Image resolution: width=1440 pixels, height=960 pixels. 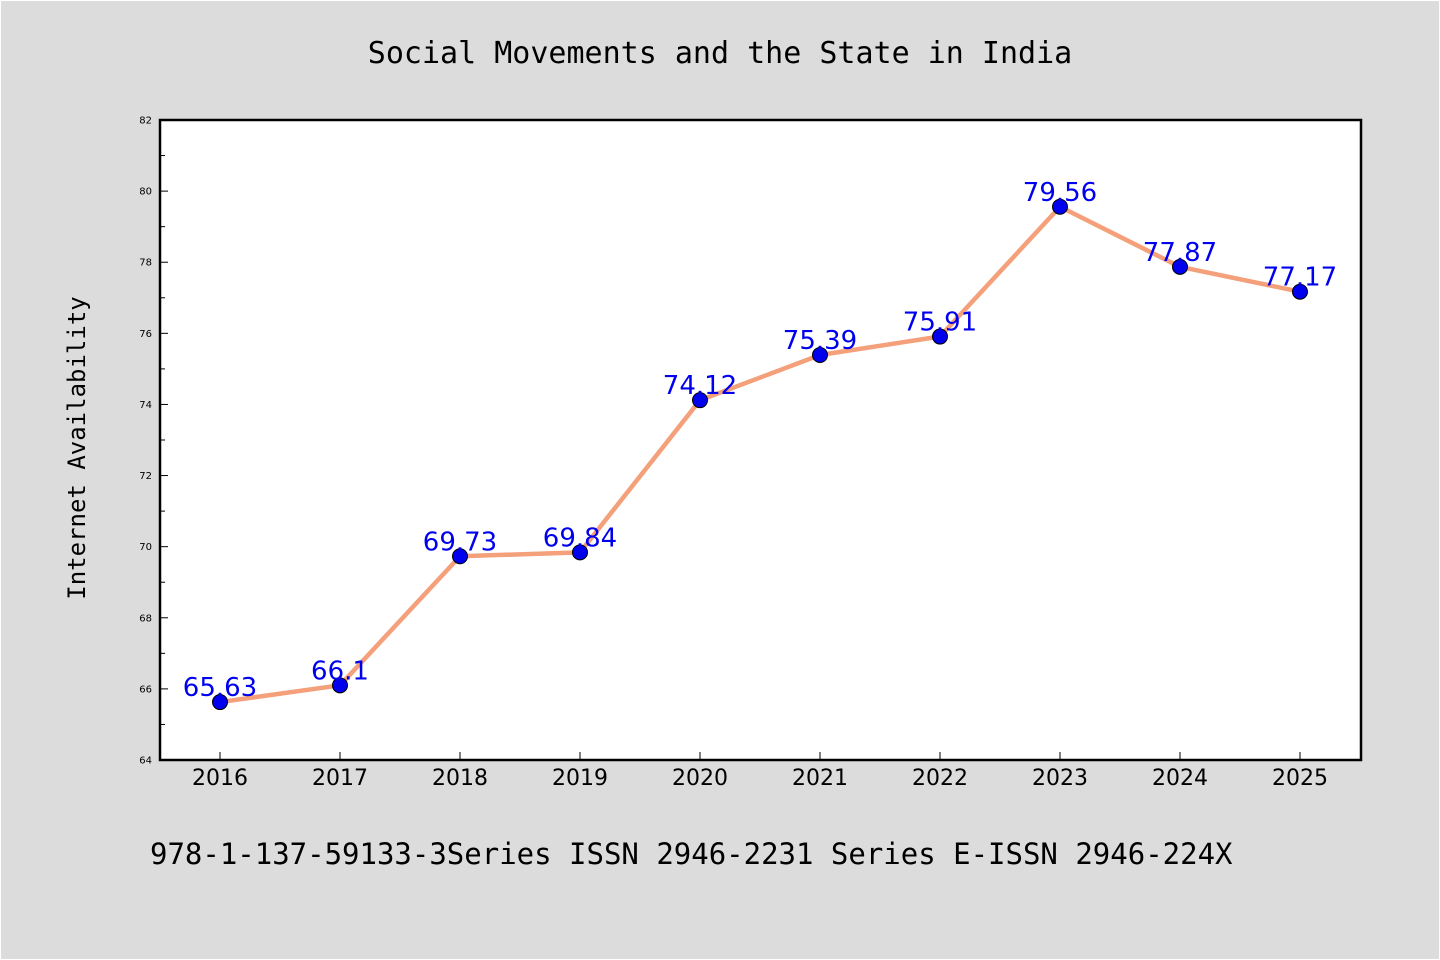 What do you see at coordinates (1060, 193) in the screenshot?
I see `data-label: 79.56` at bounding box center [1060, 193].